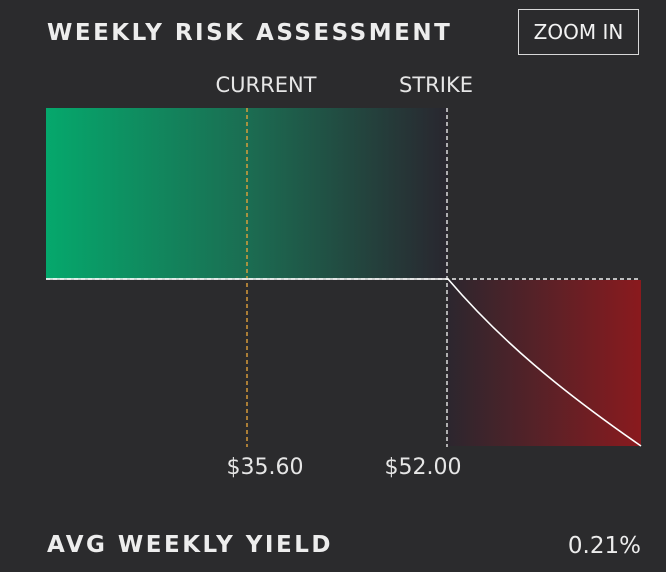 This screenshot has height=572, width=666. Describe the element at coordinates (423, 467) in the screenshot. I see `strike-price-label: $52.00` at that location.